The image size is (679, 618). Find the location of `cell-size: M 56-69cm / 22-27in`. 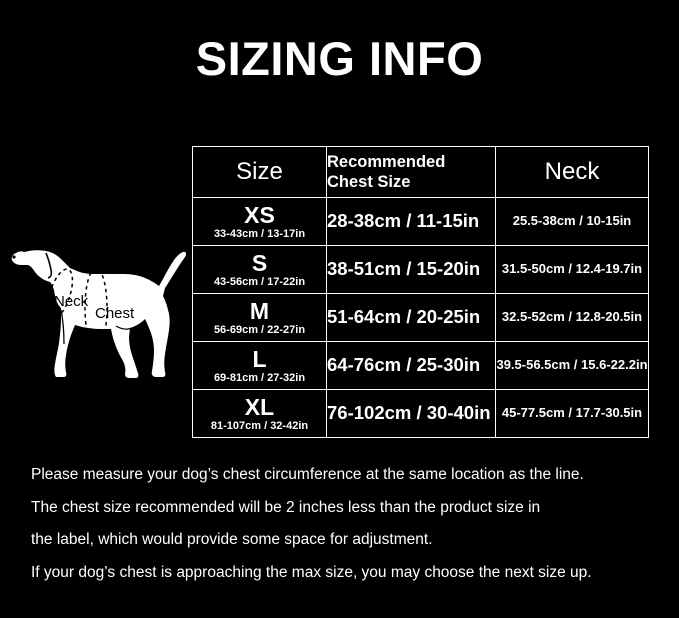

cell-size: M 56-69cm / 22-27in is located at coordinates (259, 317).